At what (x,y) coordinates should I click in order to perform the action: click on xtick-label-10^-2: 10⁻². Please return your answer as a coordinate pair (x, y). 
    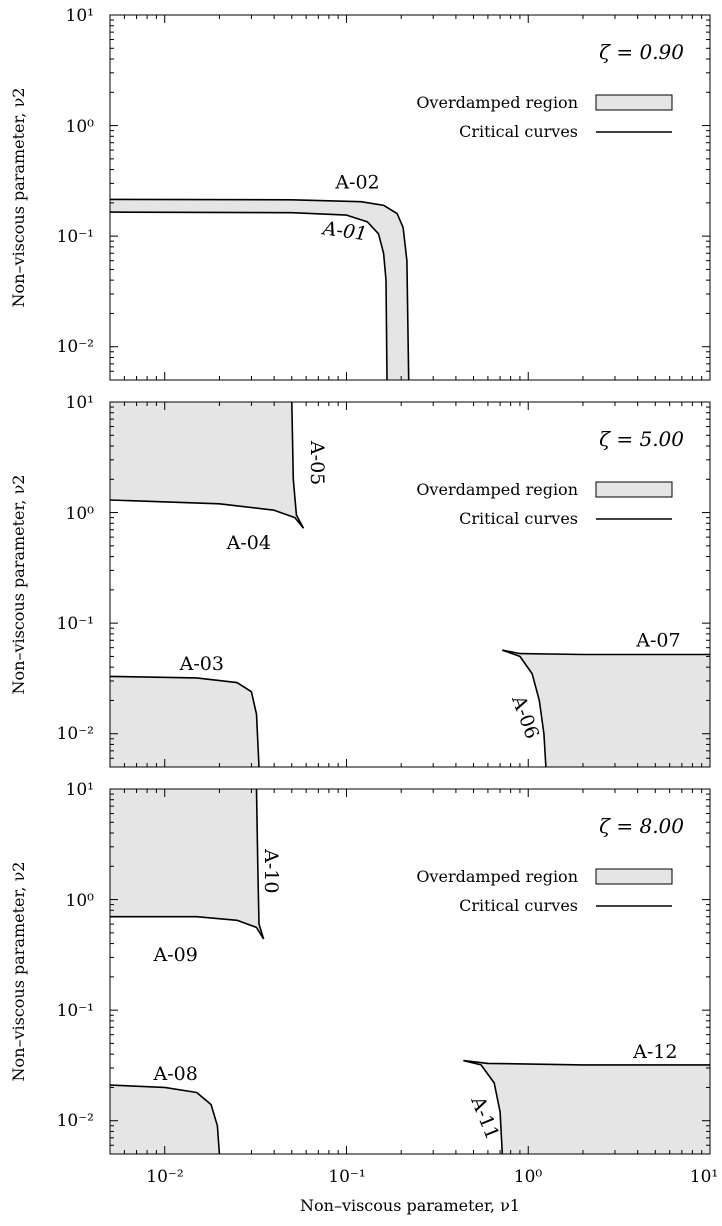
    Looking at the image, I should click on (164, 1177).